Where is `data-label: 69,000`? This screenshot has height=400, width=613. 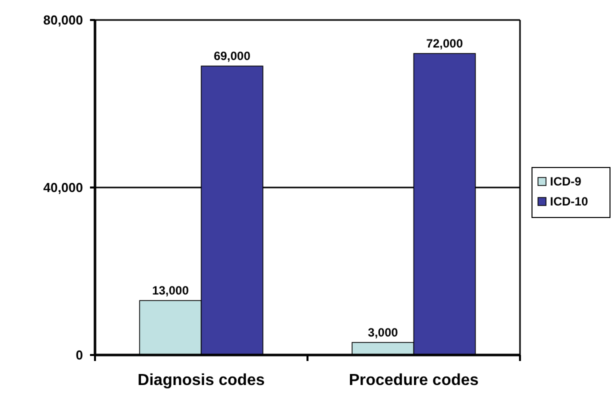 data-label: 69,000 is located at coordinates (232, 56).